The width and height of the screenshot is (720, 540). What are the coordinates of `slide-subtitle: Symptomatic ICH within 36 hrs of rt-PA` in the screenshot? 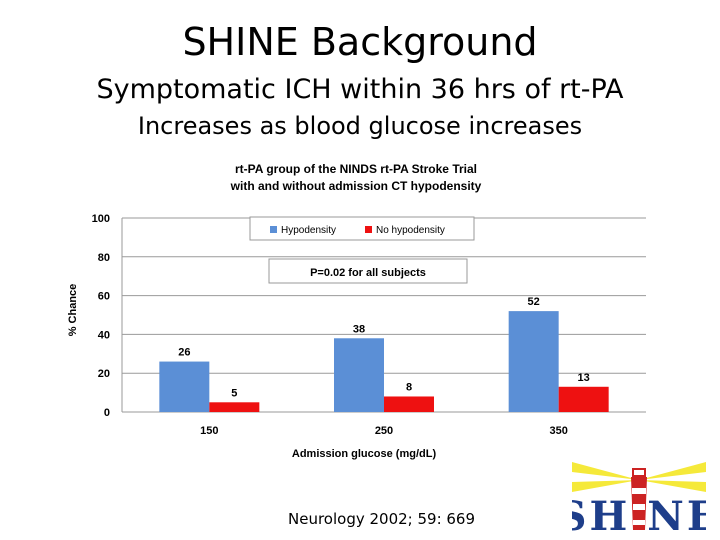 It's located at (360, 89).